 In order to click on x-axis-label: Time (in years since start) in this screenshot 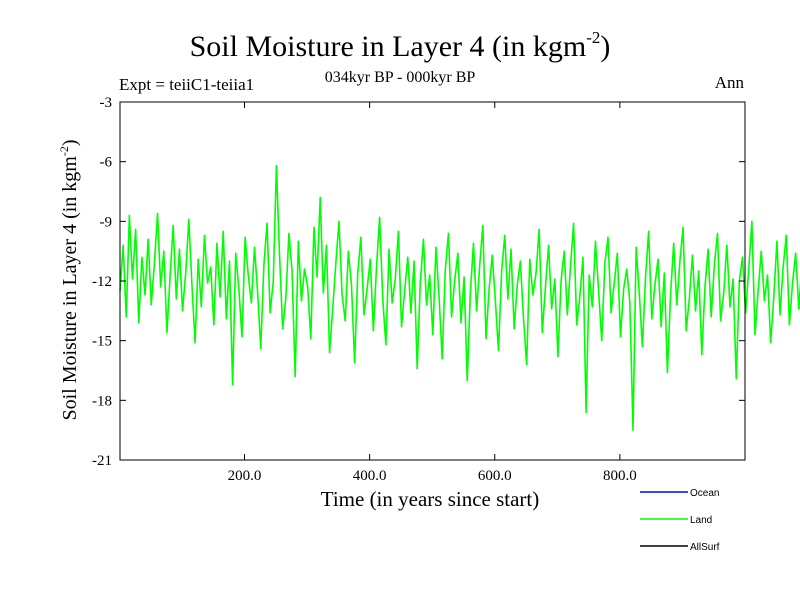, I will do `click(430, 499)`.